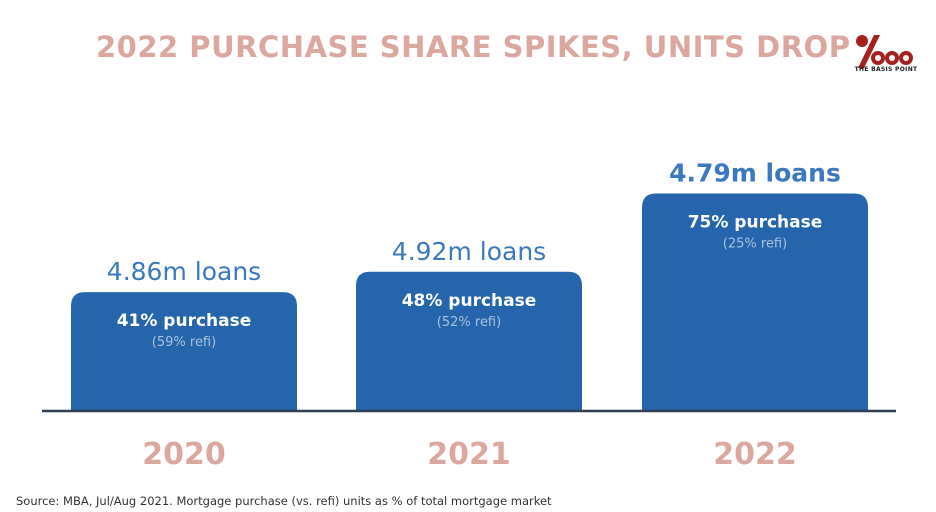 The width and height of the screenshot is (936, 512). What do you see at coordinates (184, 342) in the screenshot?
I see `refi-label-2020: (59% refi)` at bounding box center [184, 342].